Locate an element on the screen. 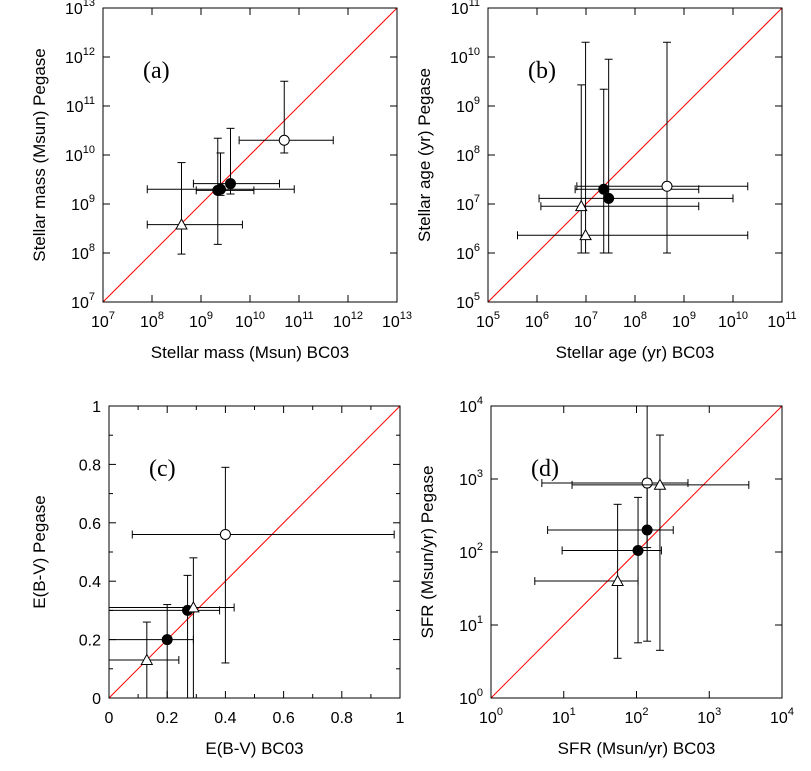  panel-label: (b) is located at coordinates (542, 71).